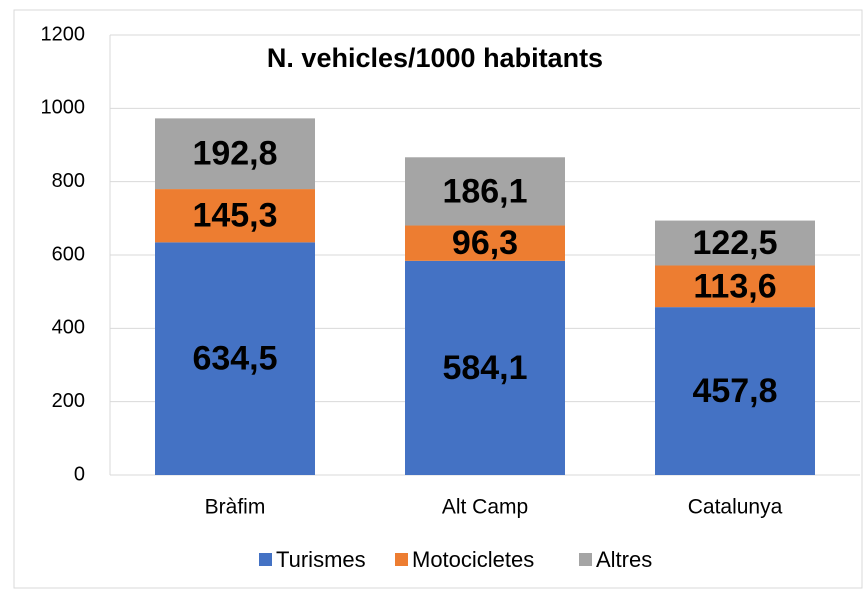 This screenshot has height=589, width=863. Describe the element at coordinates (735, 507) in the screenshot. I see `x-tick-label: Catalunya` at that location.